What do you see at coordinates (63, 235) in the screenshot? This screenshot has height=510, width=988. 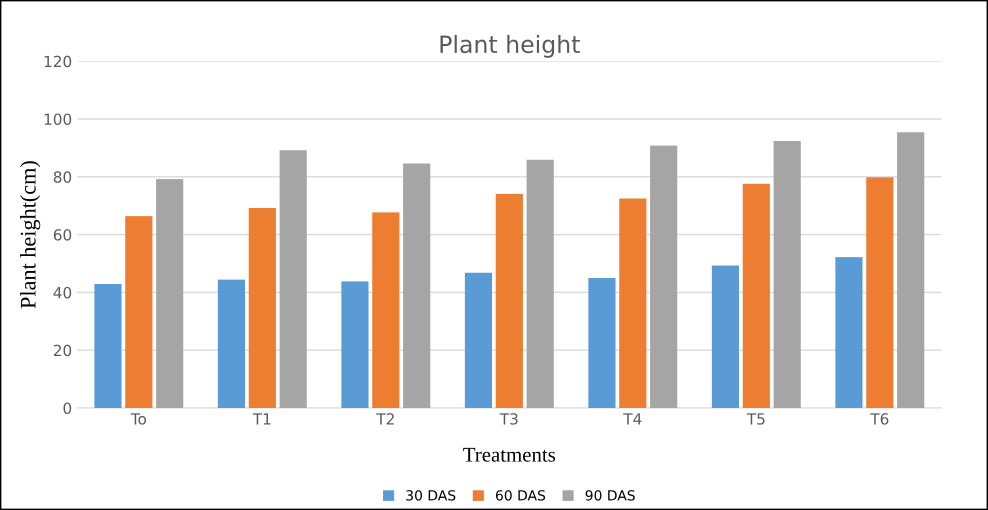 I see `y-tick-label: 60` at bounding box center [63, 235].